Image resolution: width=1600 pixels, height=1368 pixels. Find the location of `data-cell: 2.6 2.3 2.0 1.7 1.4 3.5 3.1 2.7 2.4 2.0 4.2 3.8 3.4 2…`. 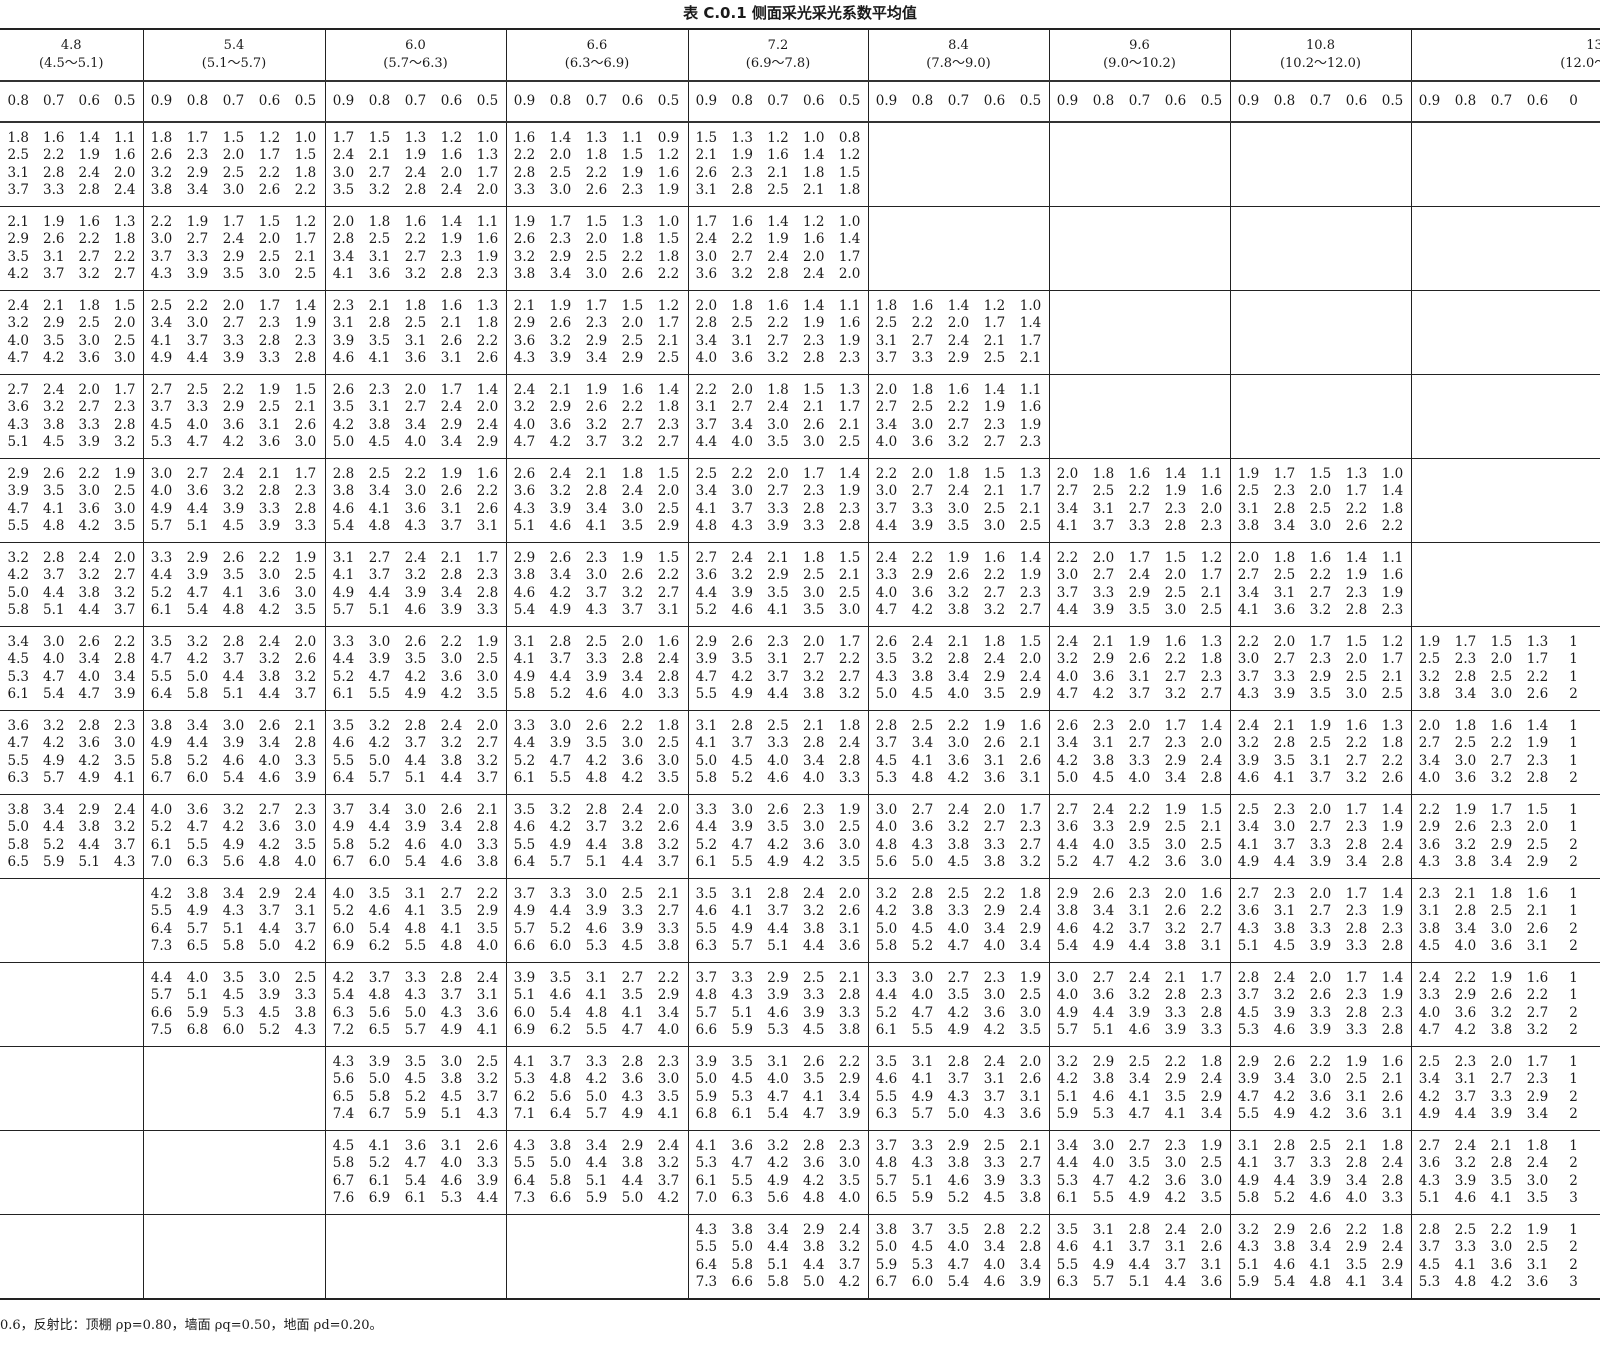

data-cell: 2.6 2.3 2.0 1.7 1.4 3.5 3.1 2.7 2.4 2.0 4.2 3.8 3.4 2… is located at coordinates (415, 416).